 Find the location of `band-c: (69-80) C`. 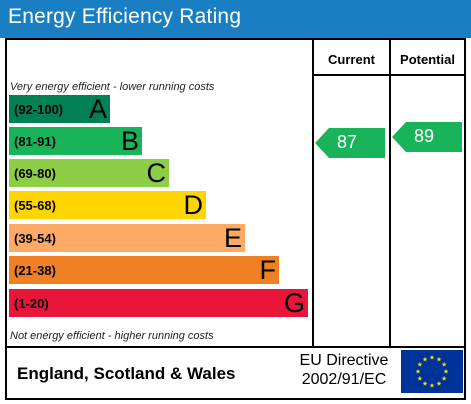

band-c: (69-80) C is located at coordinates (89, 173).